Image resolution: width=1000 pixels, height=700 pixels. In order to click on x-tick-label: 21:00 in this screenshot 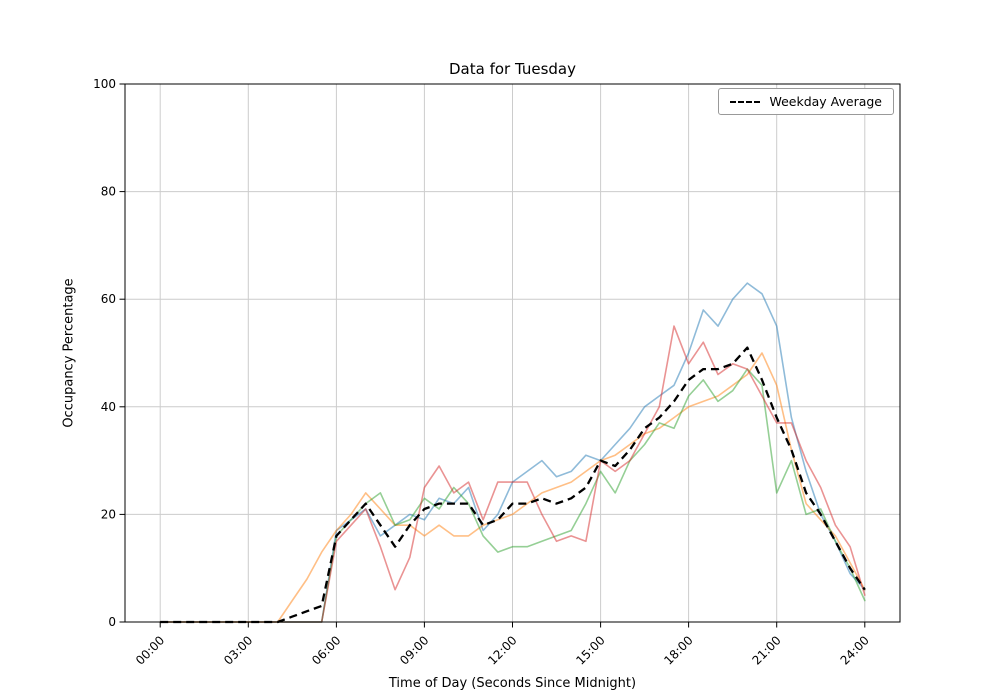, I will do `click(766, 650)`.